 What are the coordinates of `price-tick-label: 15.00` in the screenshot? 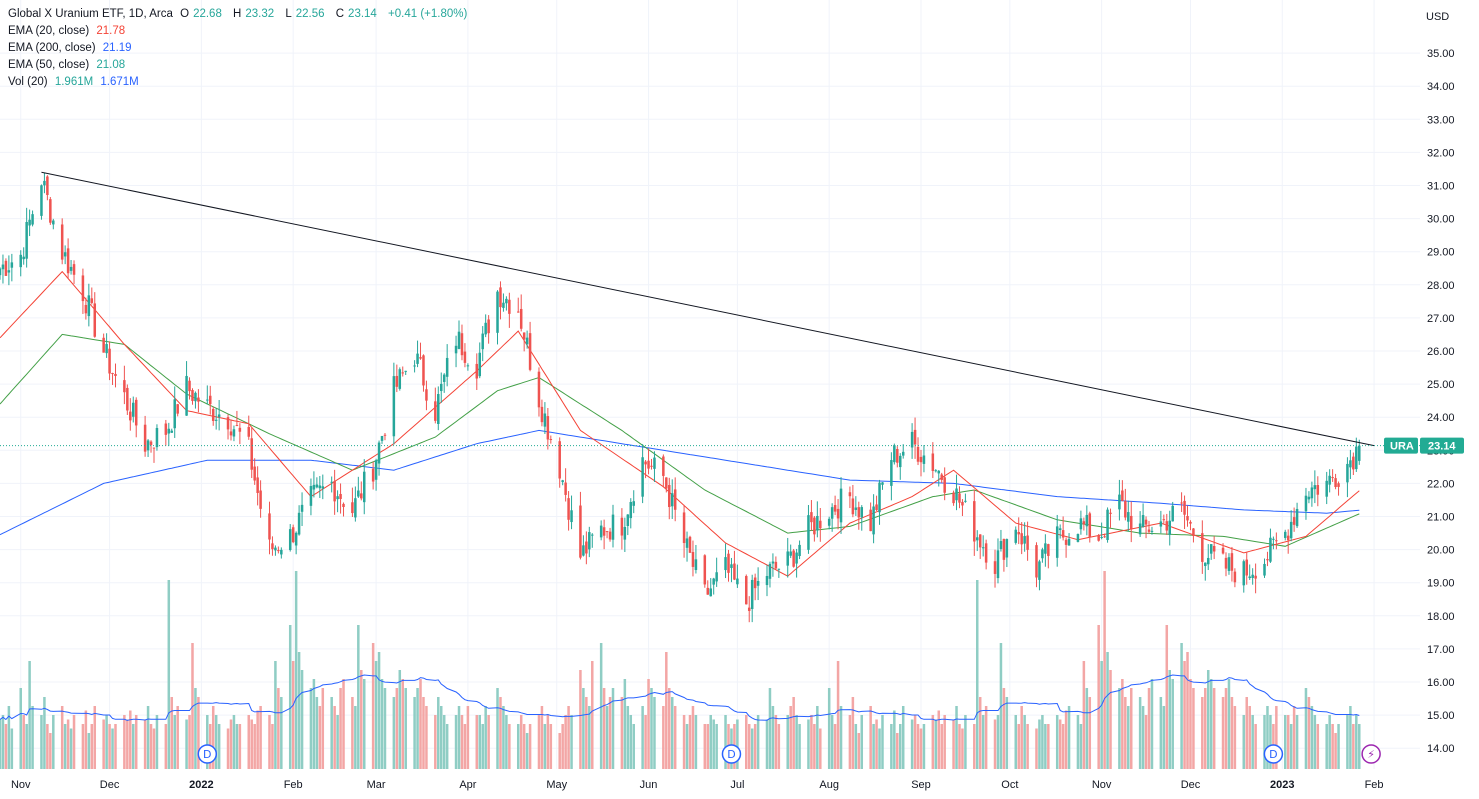 It's located at (1441, 716).